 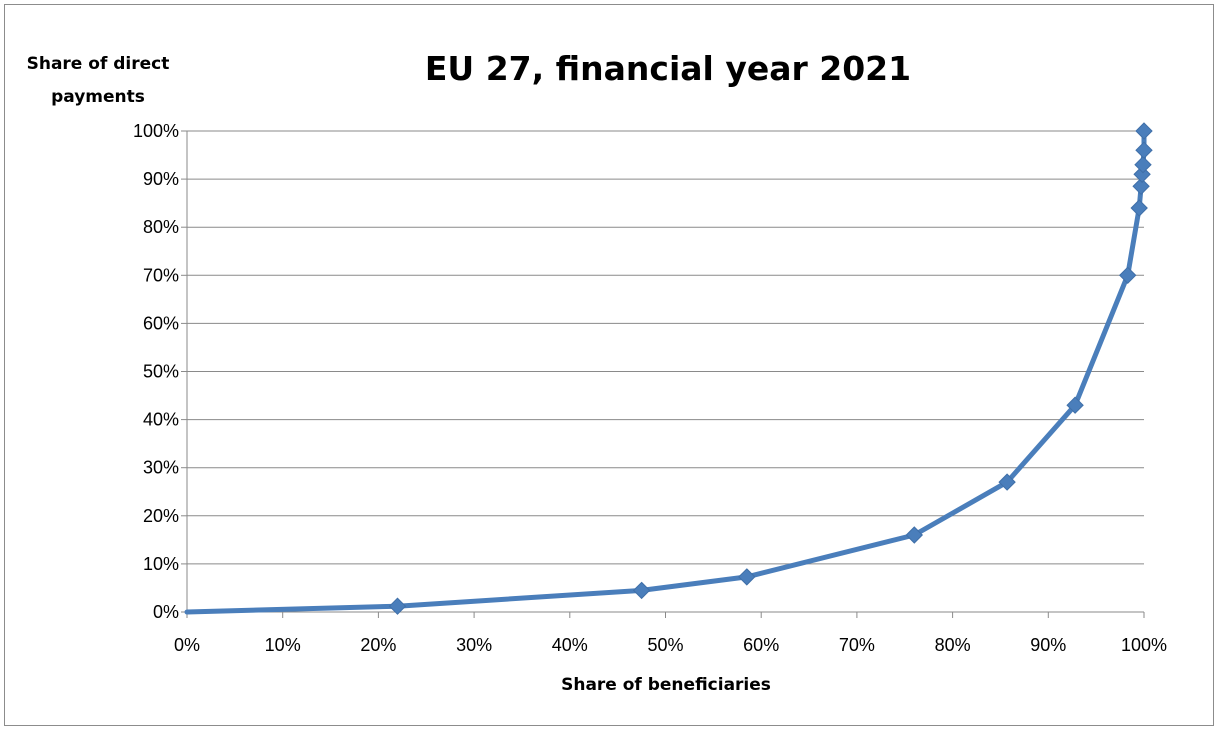 I want to click on y-tick-label: 60%, so click(x=161, y=323).